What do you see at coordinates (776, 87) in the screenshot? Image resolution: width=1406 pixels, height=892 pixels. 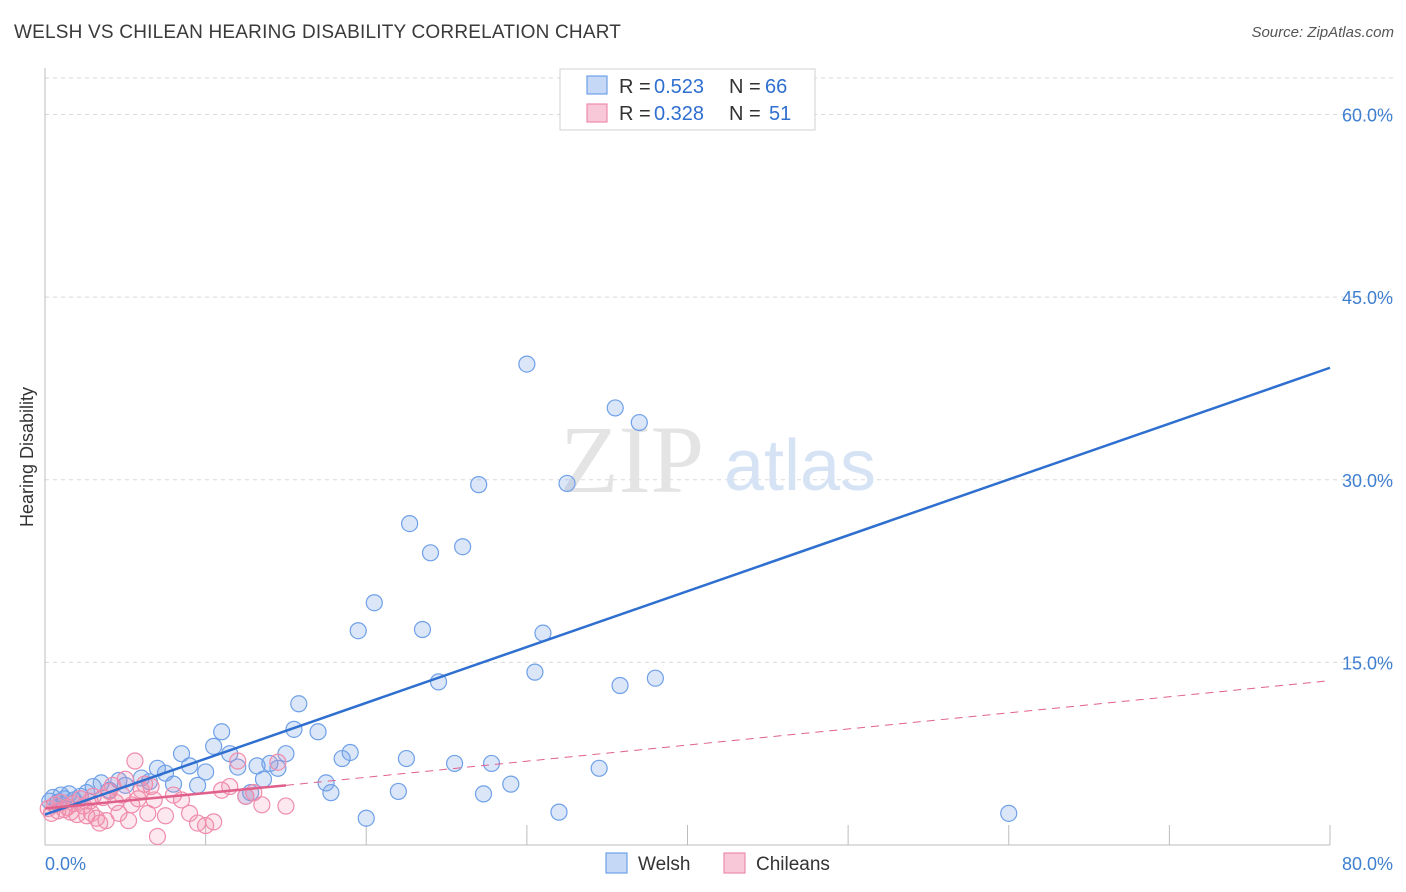 I see `legend-n-value-welsh: 66` at bounding box center [776, 87].